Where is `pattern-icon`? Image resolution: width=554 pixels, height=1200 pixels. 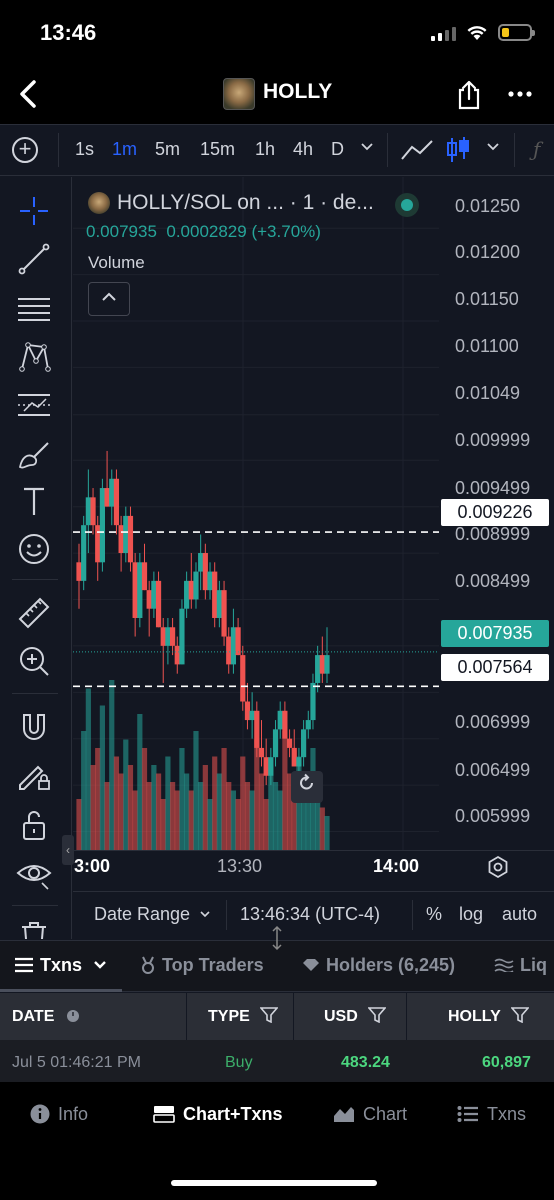
pattern-icon is located at coordinates (34, 357).